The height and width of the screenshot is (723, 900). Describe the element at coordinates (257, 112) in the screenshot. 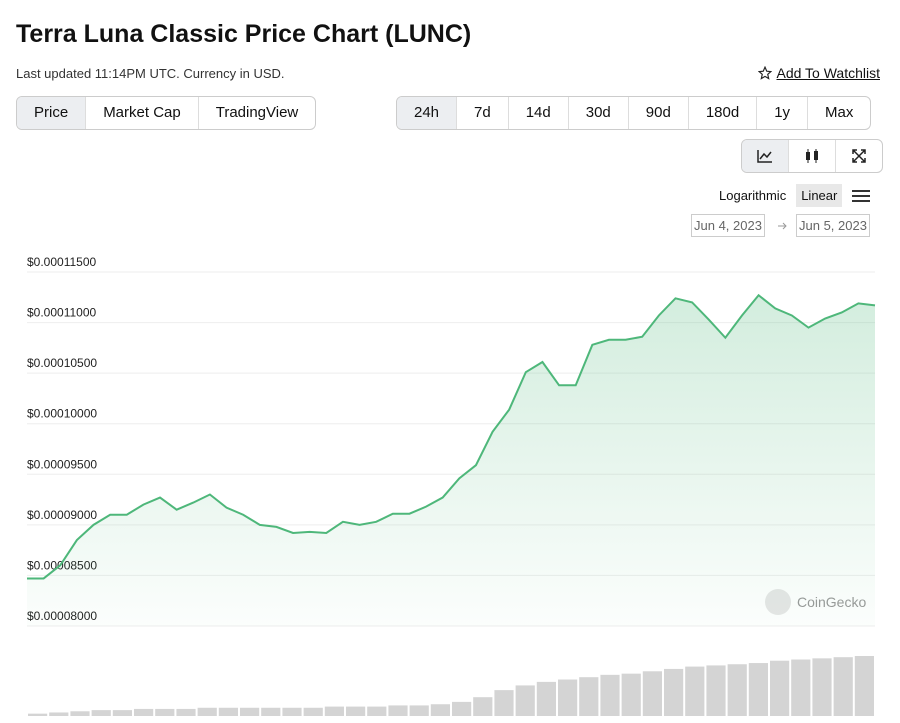

I see `tab: TradingView` at that location.